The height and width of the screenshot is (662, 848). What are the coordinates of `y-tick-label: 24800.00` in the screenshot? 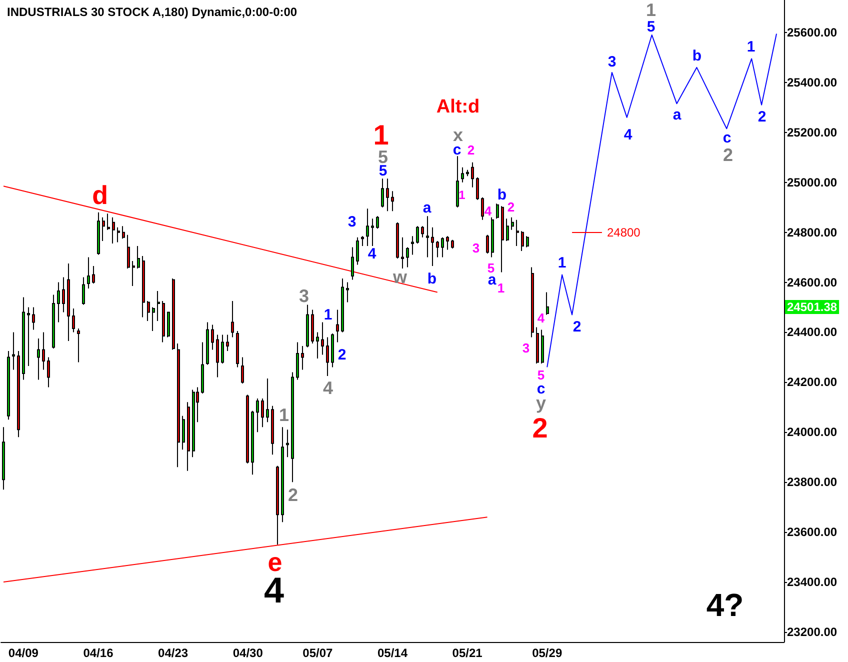 It's located at (812, 232).